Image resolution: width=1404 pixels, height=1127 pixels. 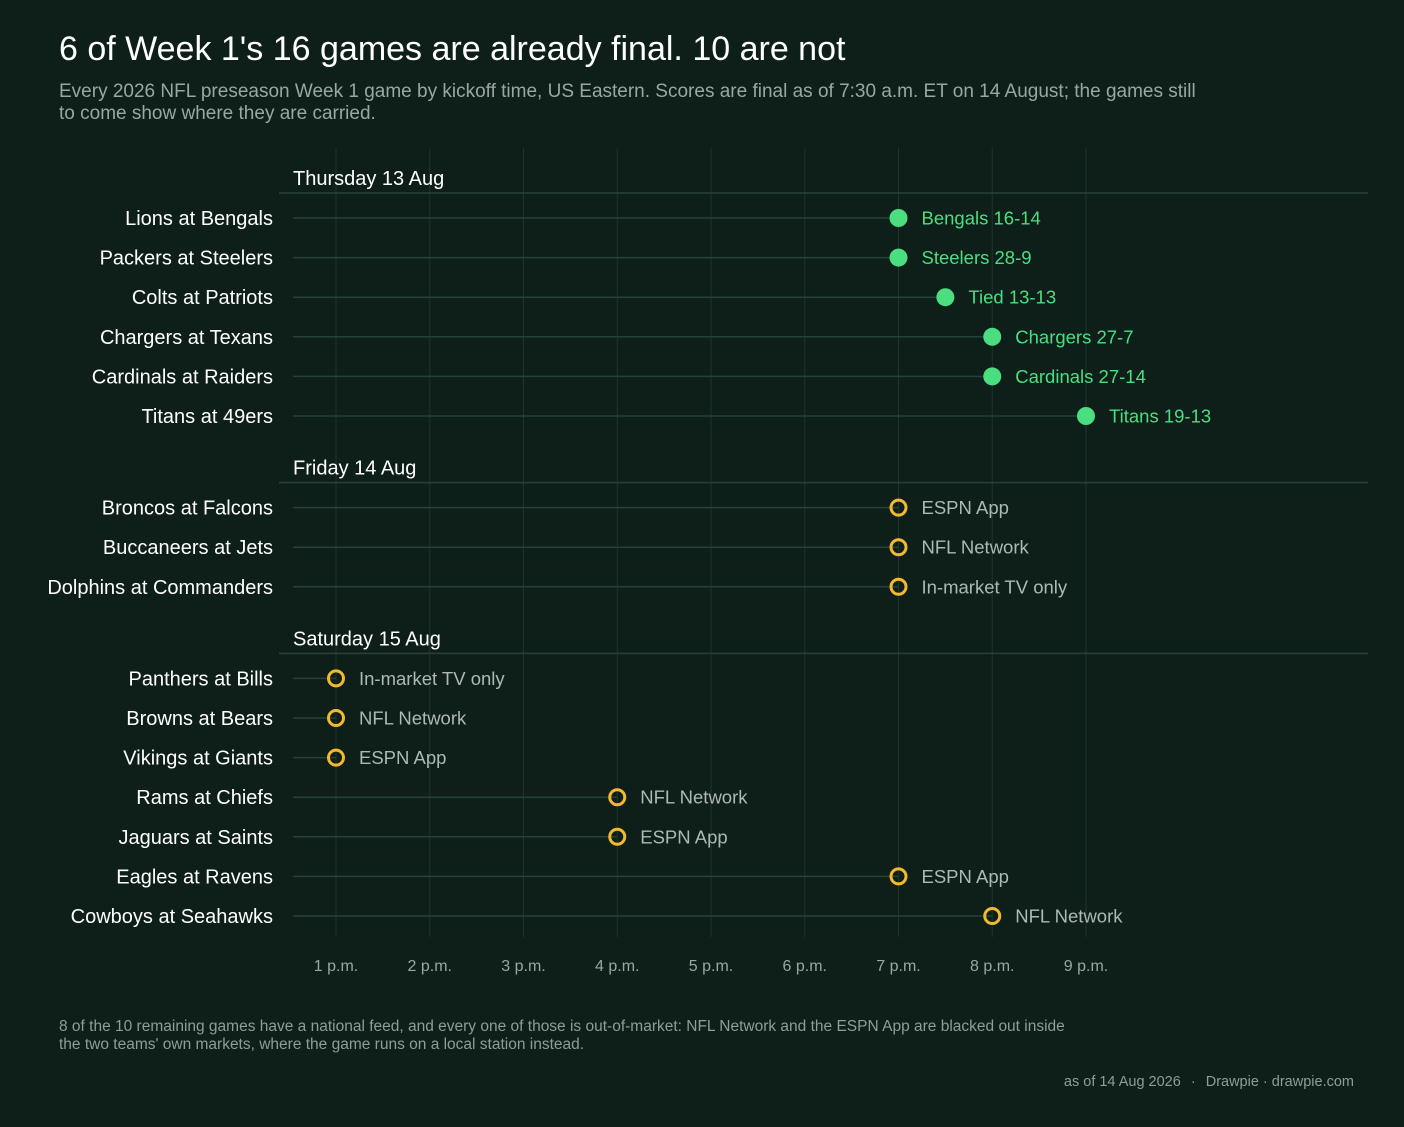 What do you see at coordinates (199, 219) in the screenshot?
I see `matchup-label: Lions at Bengals` at bounding box center [199, 219].